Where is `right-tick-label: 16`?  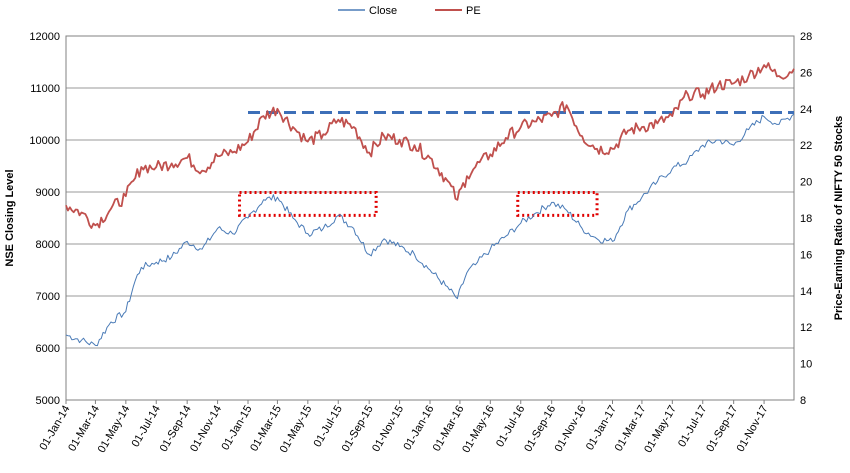 right-tick-label: 16 is located at coordinates (806, 255).